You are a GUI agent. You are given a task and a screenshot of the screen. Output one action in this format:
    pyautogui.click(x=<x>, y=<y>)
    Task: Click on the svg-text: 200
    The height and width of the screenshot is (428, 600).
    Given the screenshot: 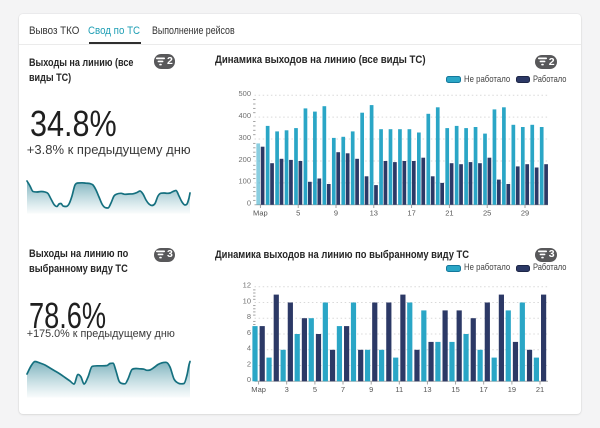 What is the action you would take?
    pyautogui.click(x=244, y=159)
    